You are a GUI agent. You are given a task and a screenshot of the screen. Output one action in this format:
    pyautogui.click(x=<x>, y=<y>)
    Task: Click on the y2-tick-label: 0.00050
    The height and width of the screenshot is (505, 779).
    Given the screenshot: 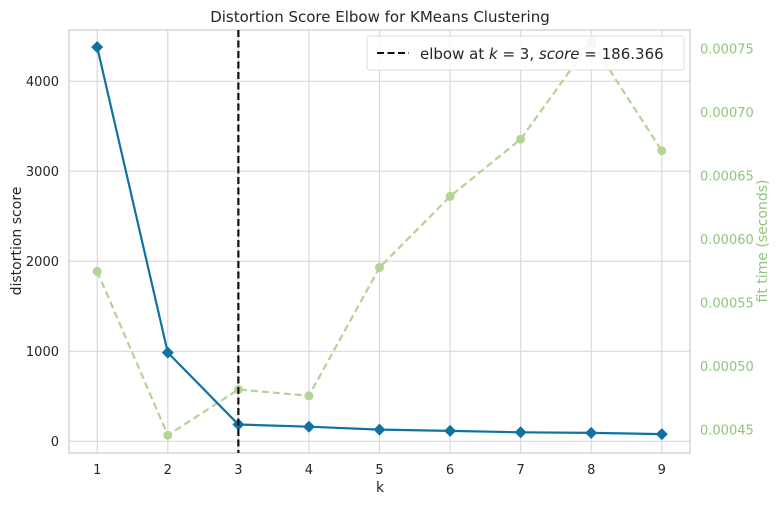 What is the action you would take?
    pyautogui.click(x=727, y=367)
    